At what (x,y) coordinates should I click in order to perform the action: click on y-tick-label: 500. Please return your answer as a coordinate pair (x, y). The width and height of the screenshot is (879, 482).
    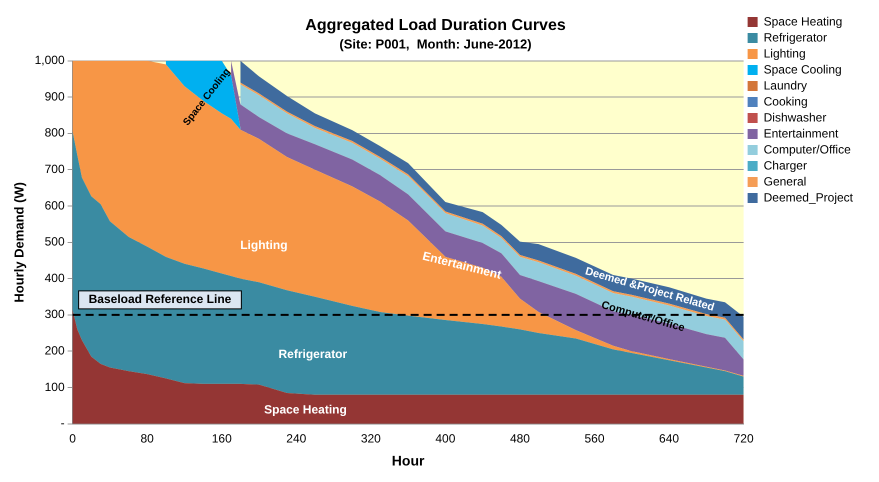
    Looking at the image, I should click on (54, 241).